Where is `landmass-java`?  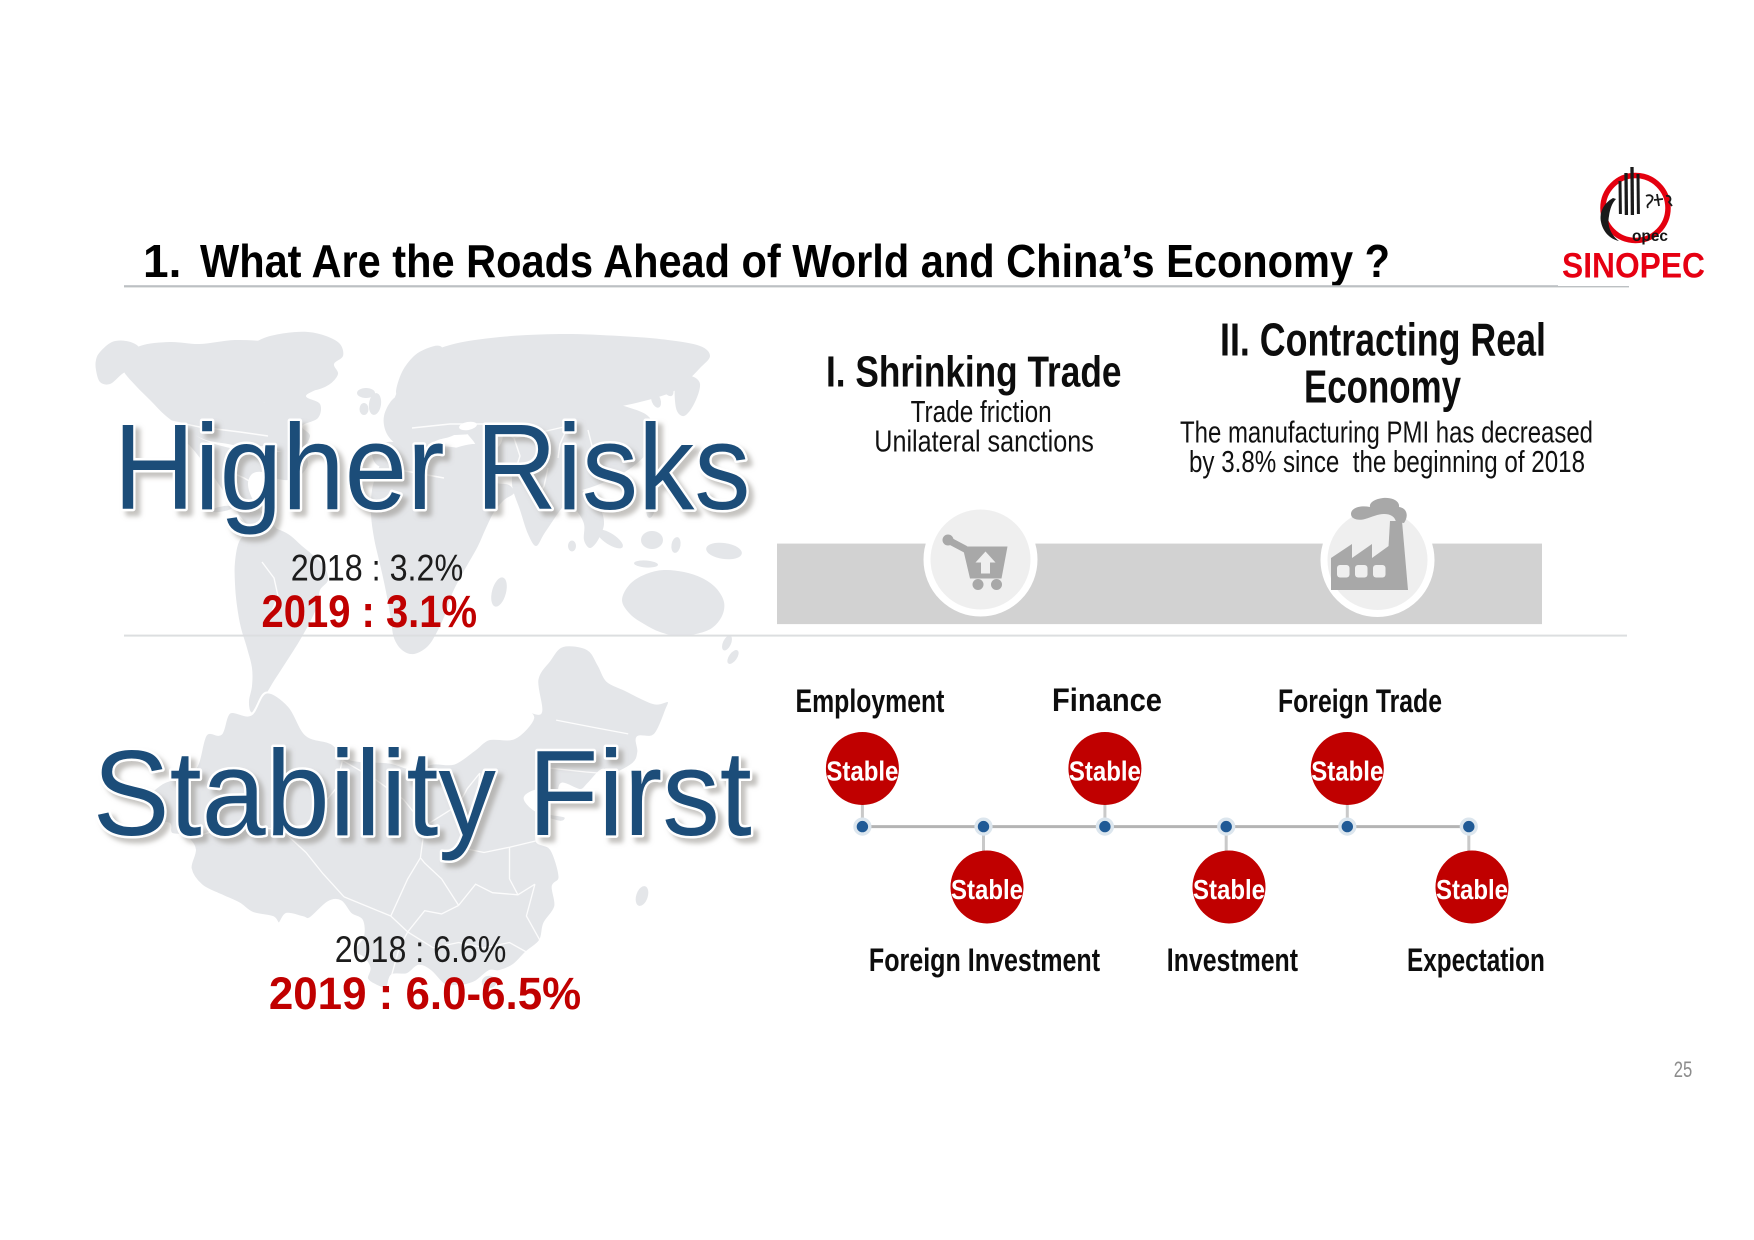 landmass-java is located at coordinates (646, 564).